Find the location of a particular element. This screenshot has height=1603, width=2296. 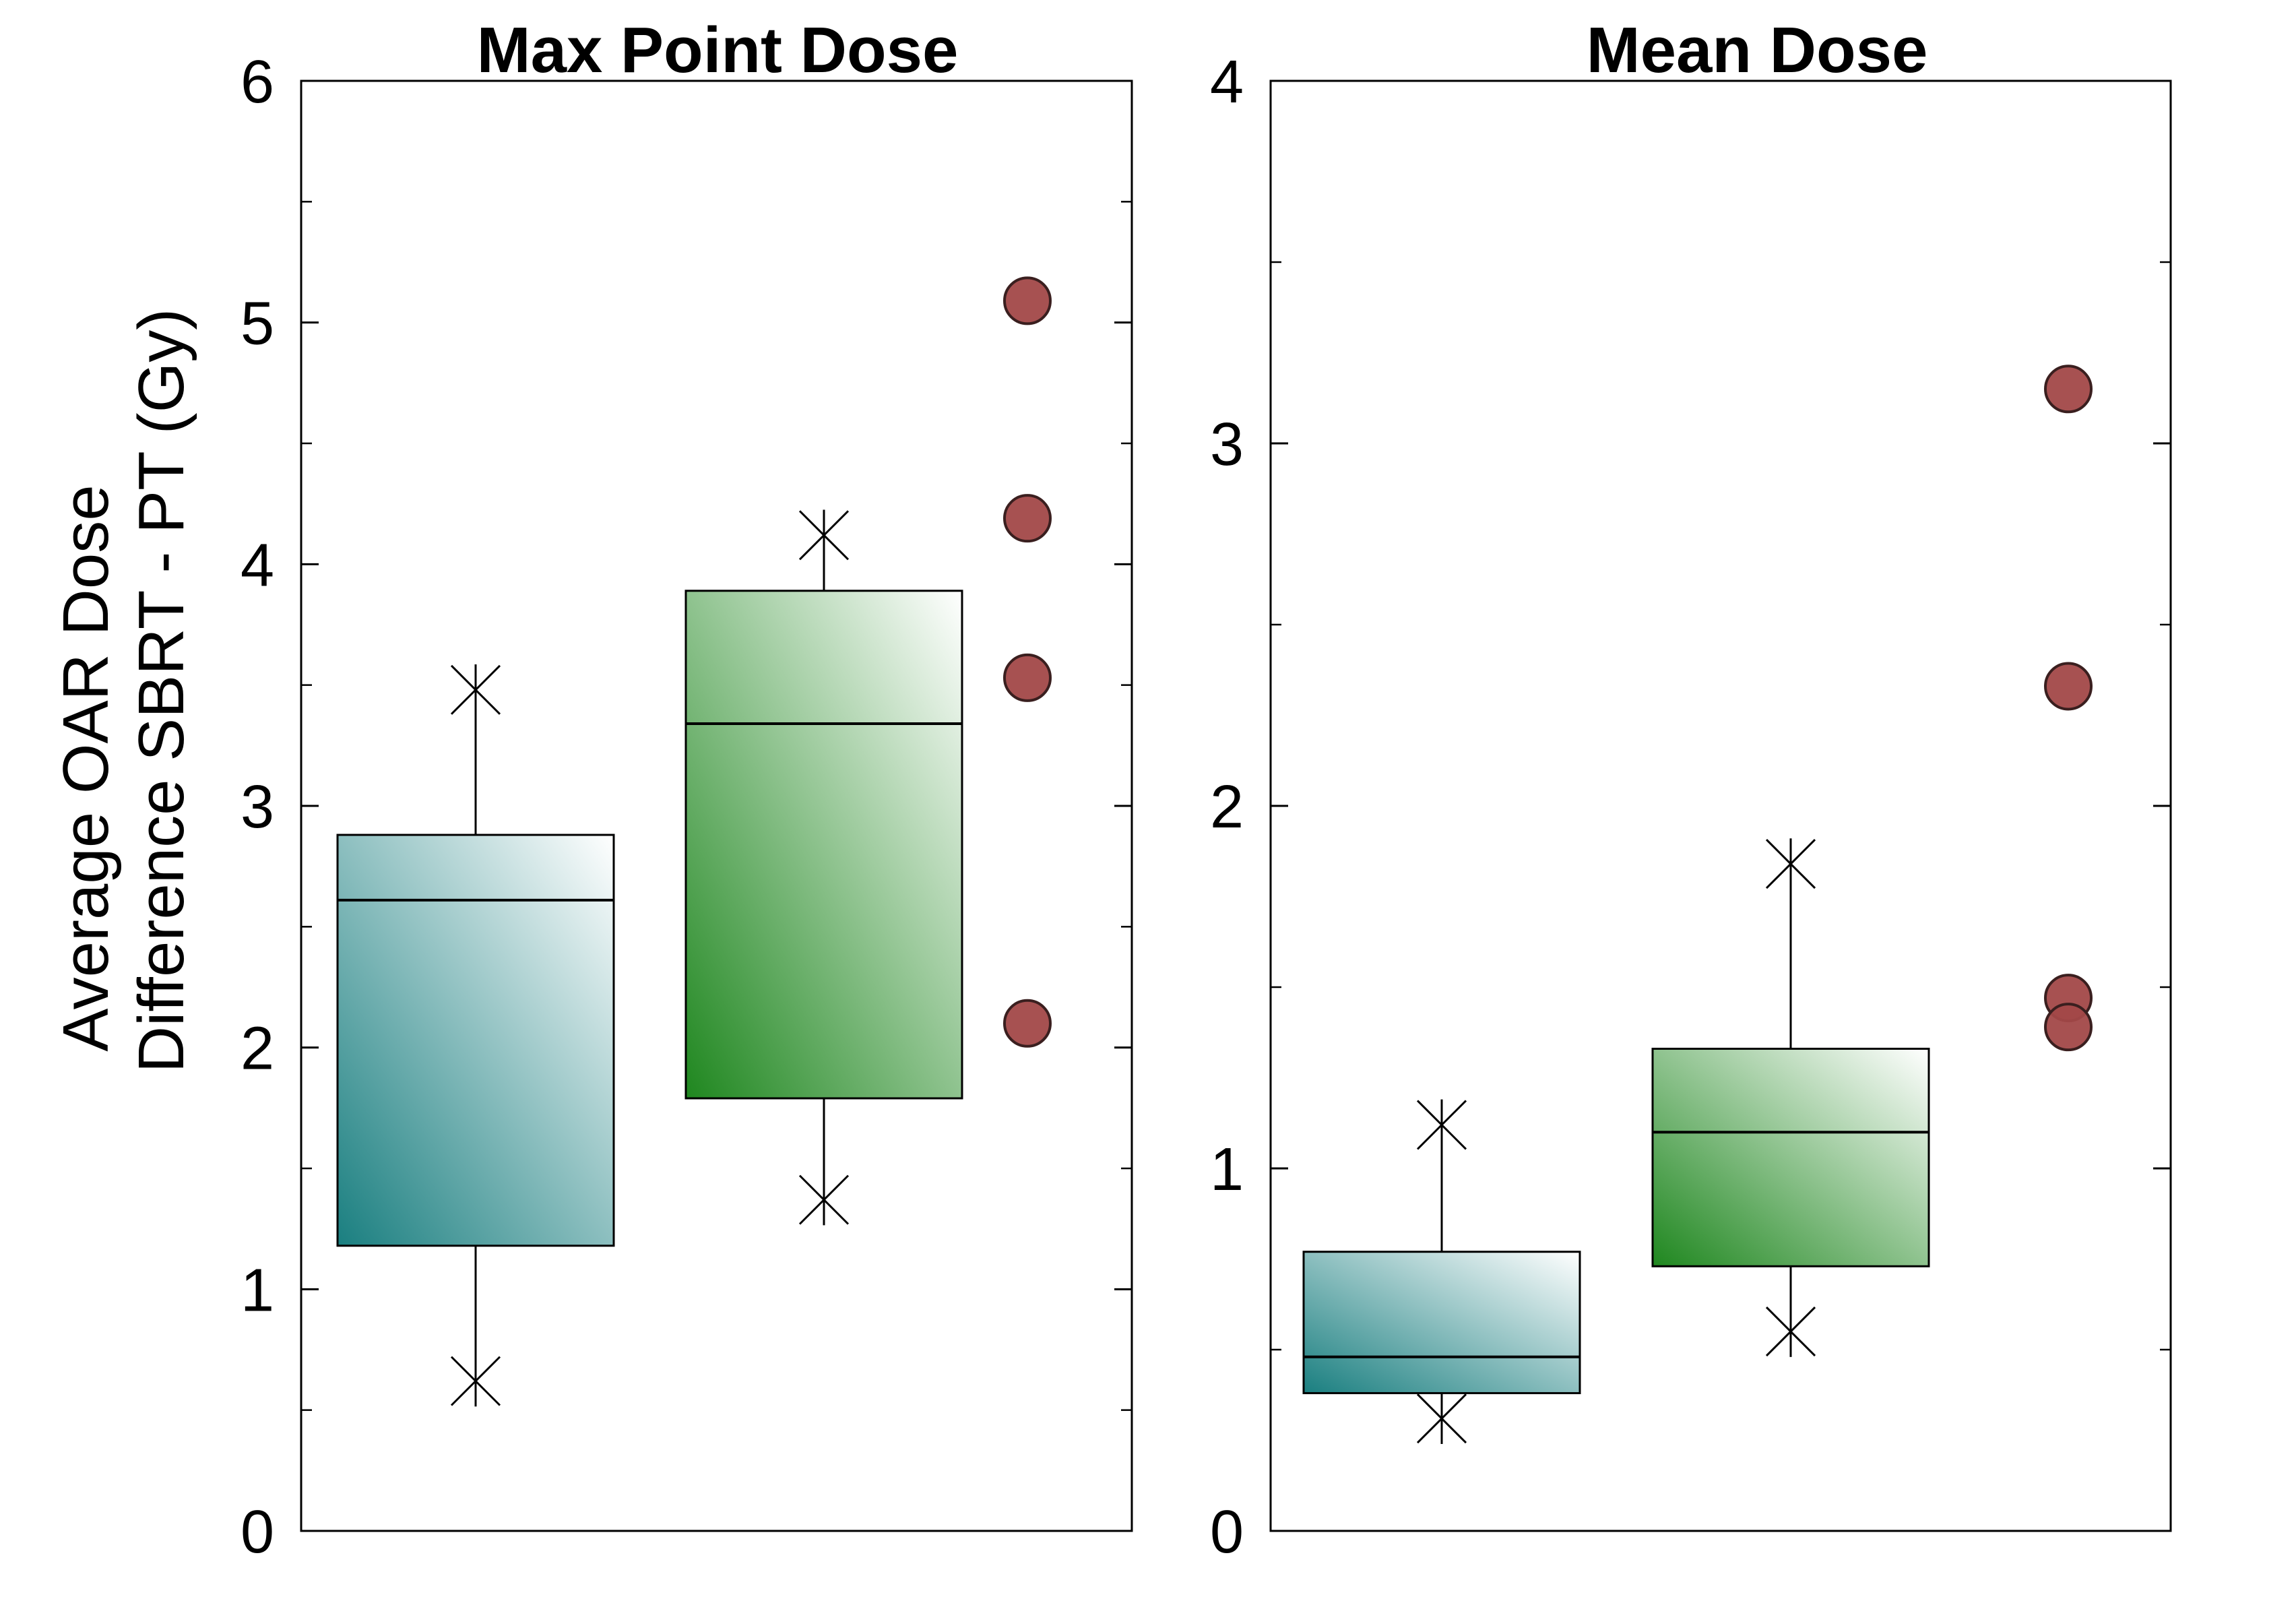

panel-title: Max Point Dose is located at coordinates (718, 50).